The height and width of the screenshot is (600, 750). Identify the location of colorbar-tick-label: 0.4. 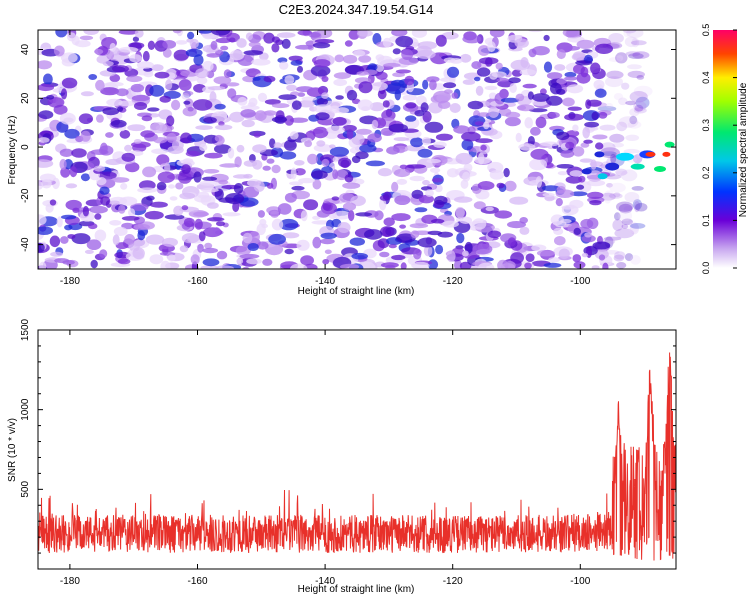
(706, 77).